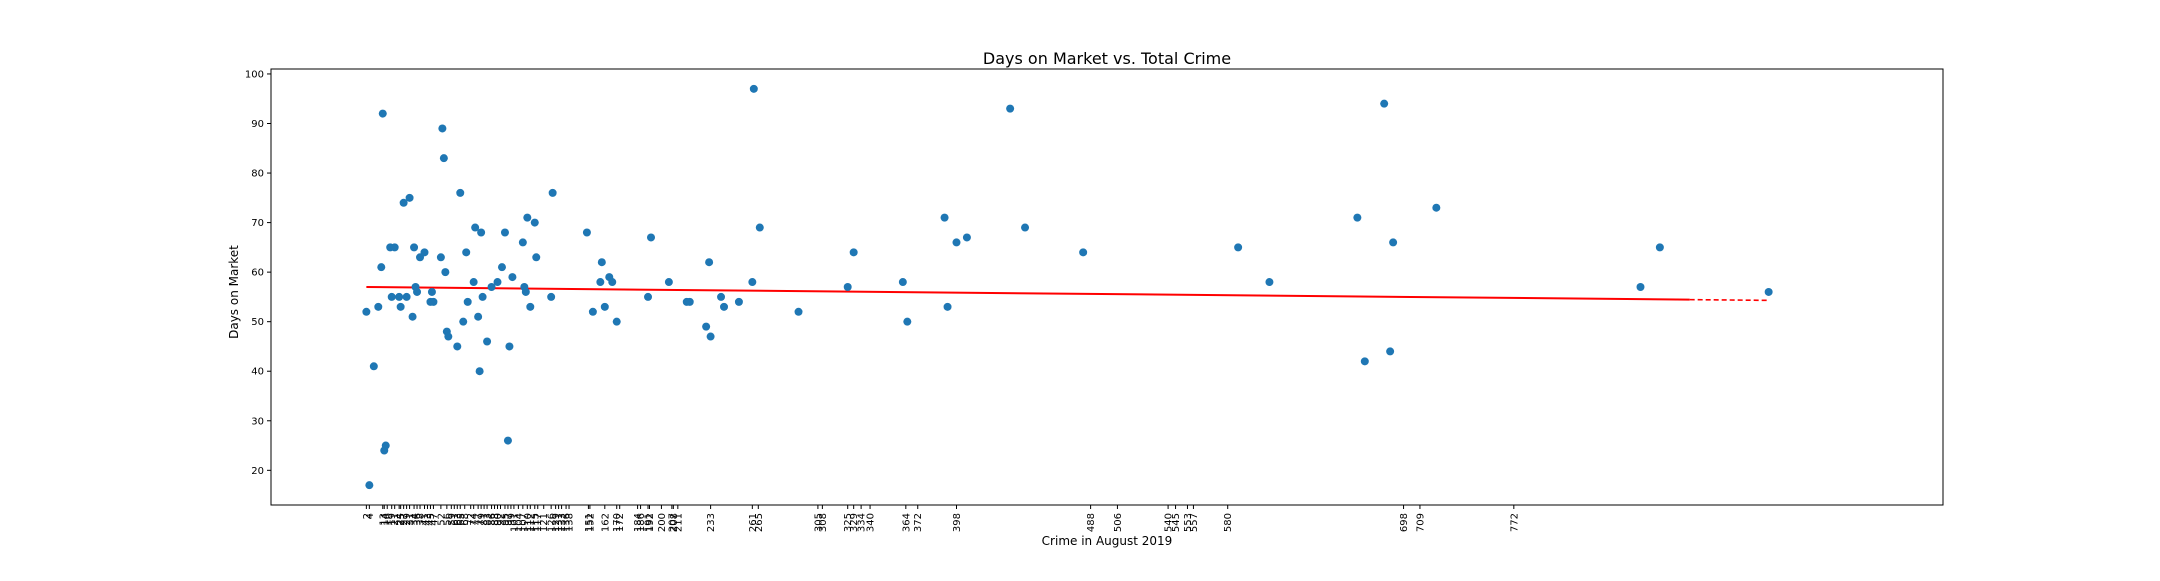 The image size is (2160, 581). I want to click on x-tick-label: 308, so click(823, 522).